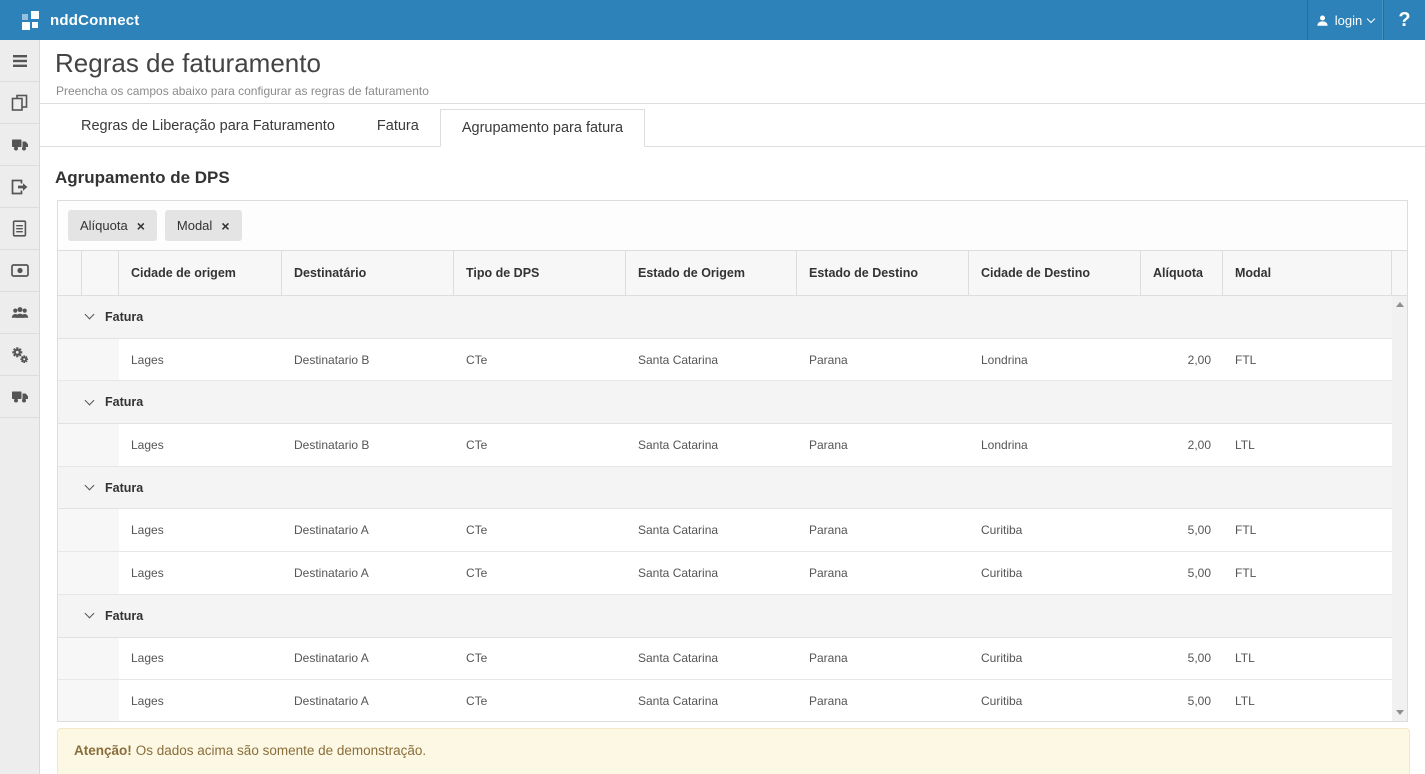  Describe the element at coordinates (542, 128) in the screenshot. I see `tab-agrupamento-para-fatura: Agrupamento para fatura` at that location.